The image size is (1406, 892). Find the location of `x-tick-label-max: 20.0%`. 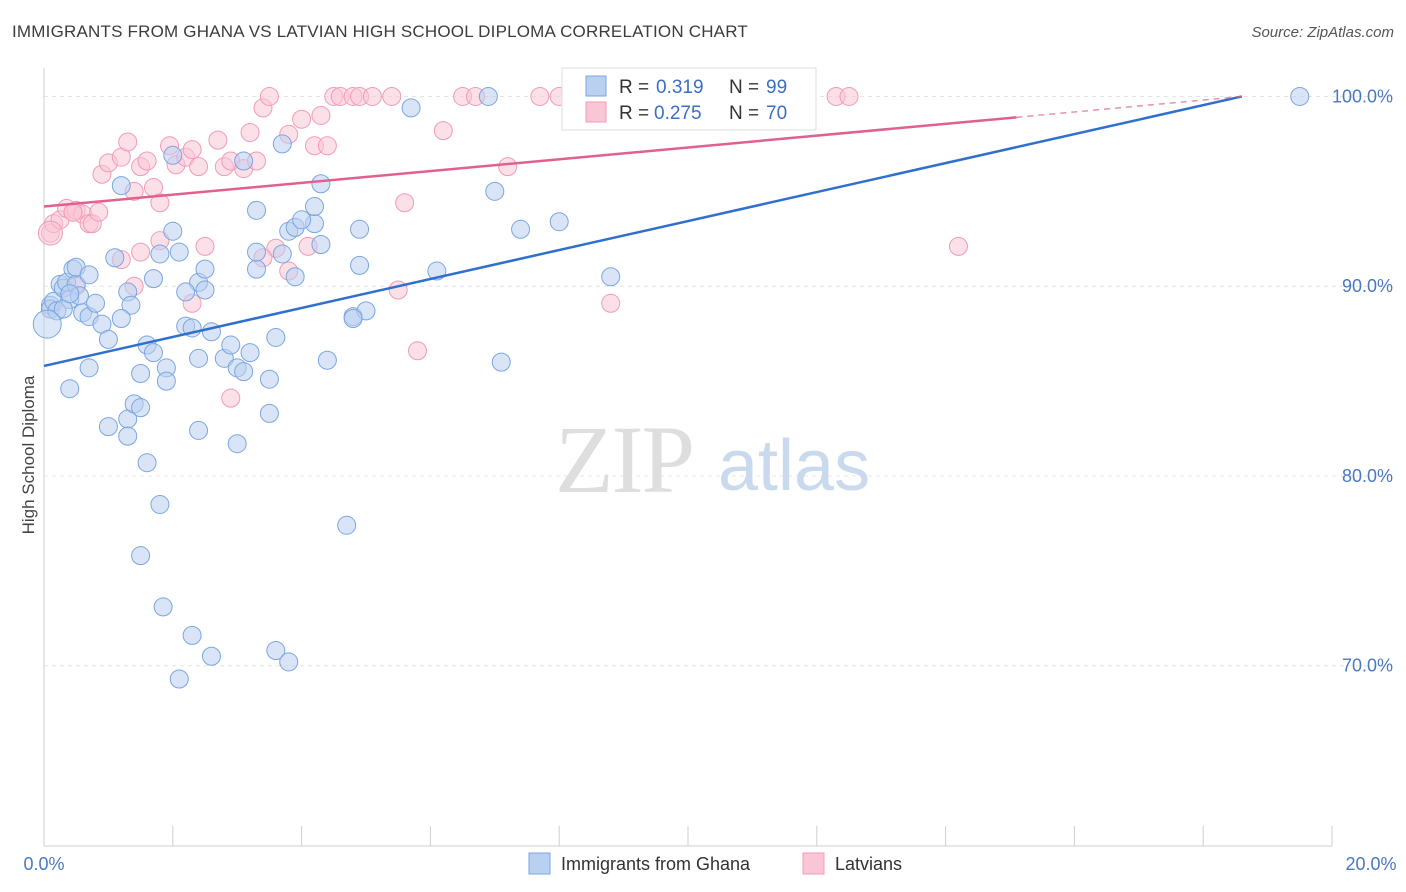

x-tick-label-max: 20.0% is located at coordinates (1370, 864).